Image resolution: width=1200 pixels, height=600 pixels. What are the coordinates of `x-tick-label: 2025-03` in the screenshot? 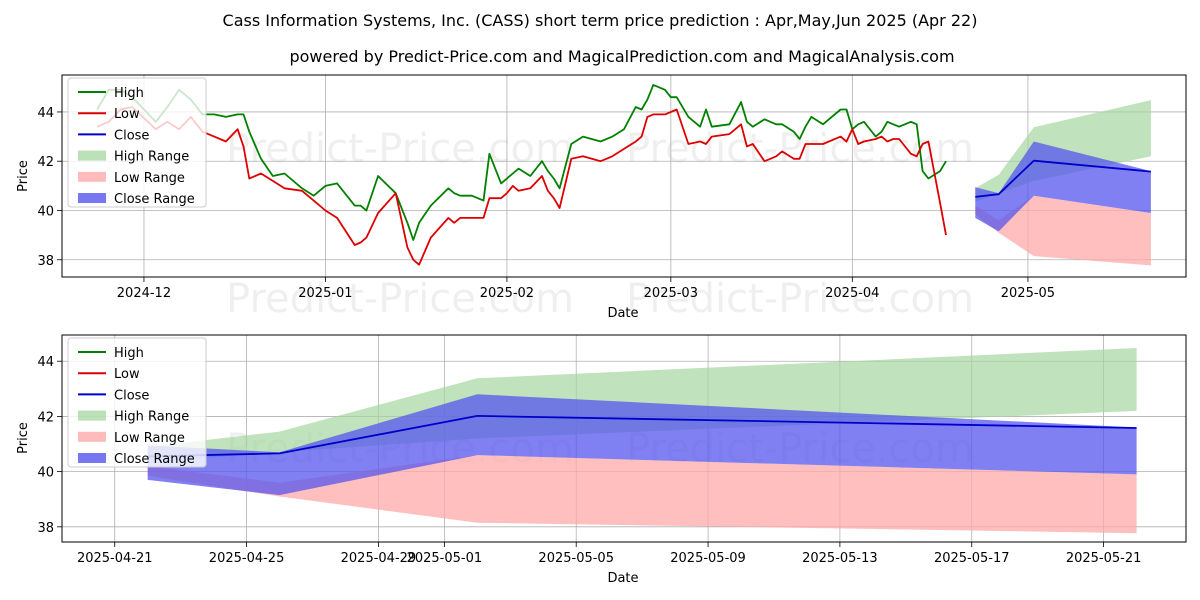 It's located at (671, 293).